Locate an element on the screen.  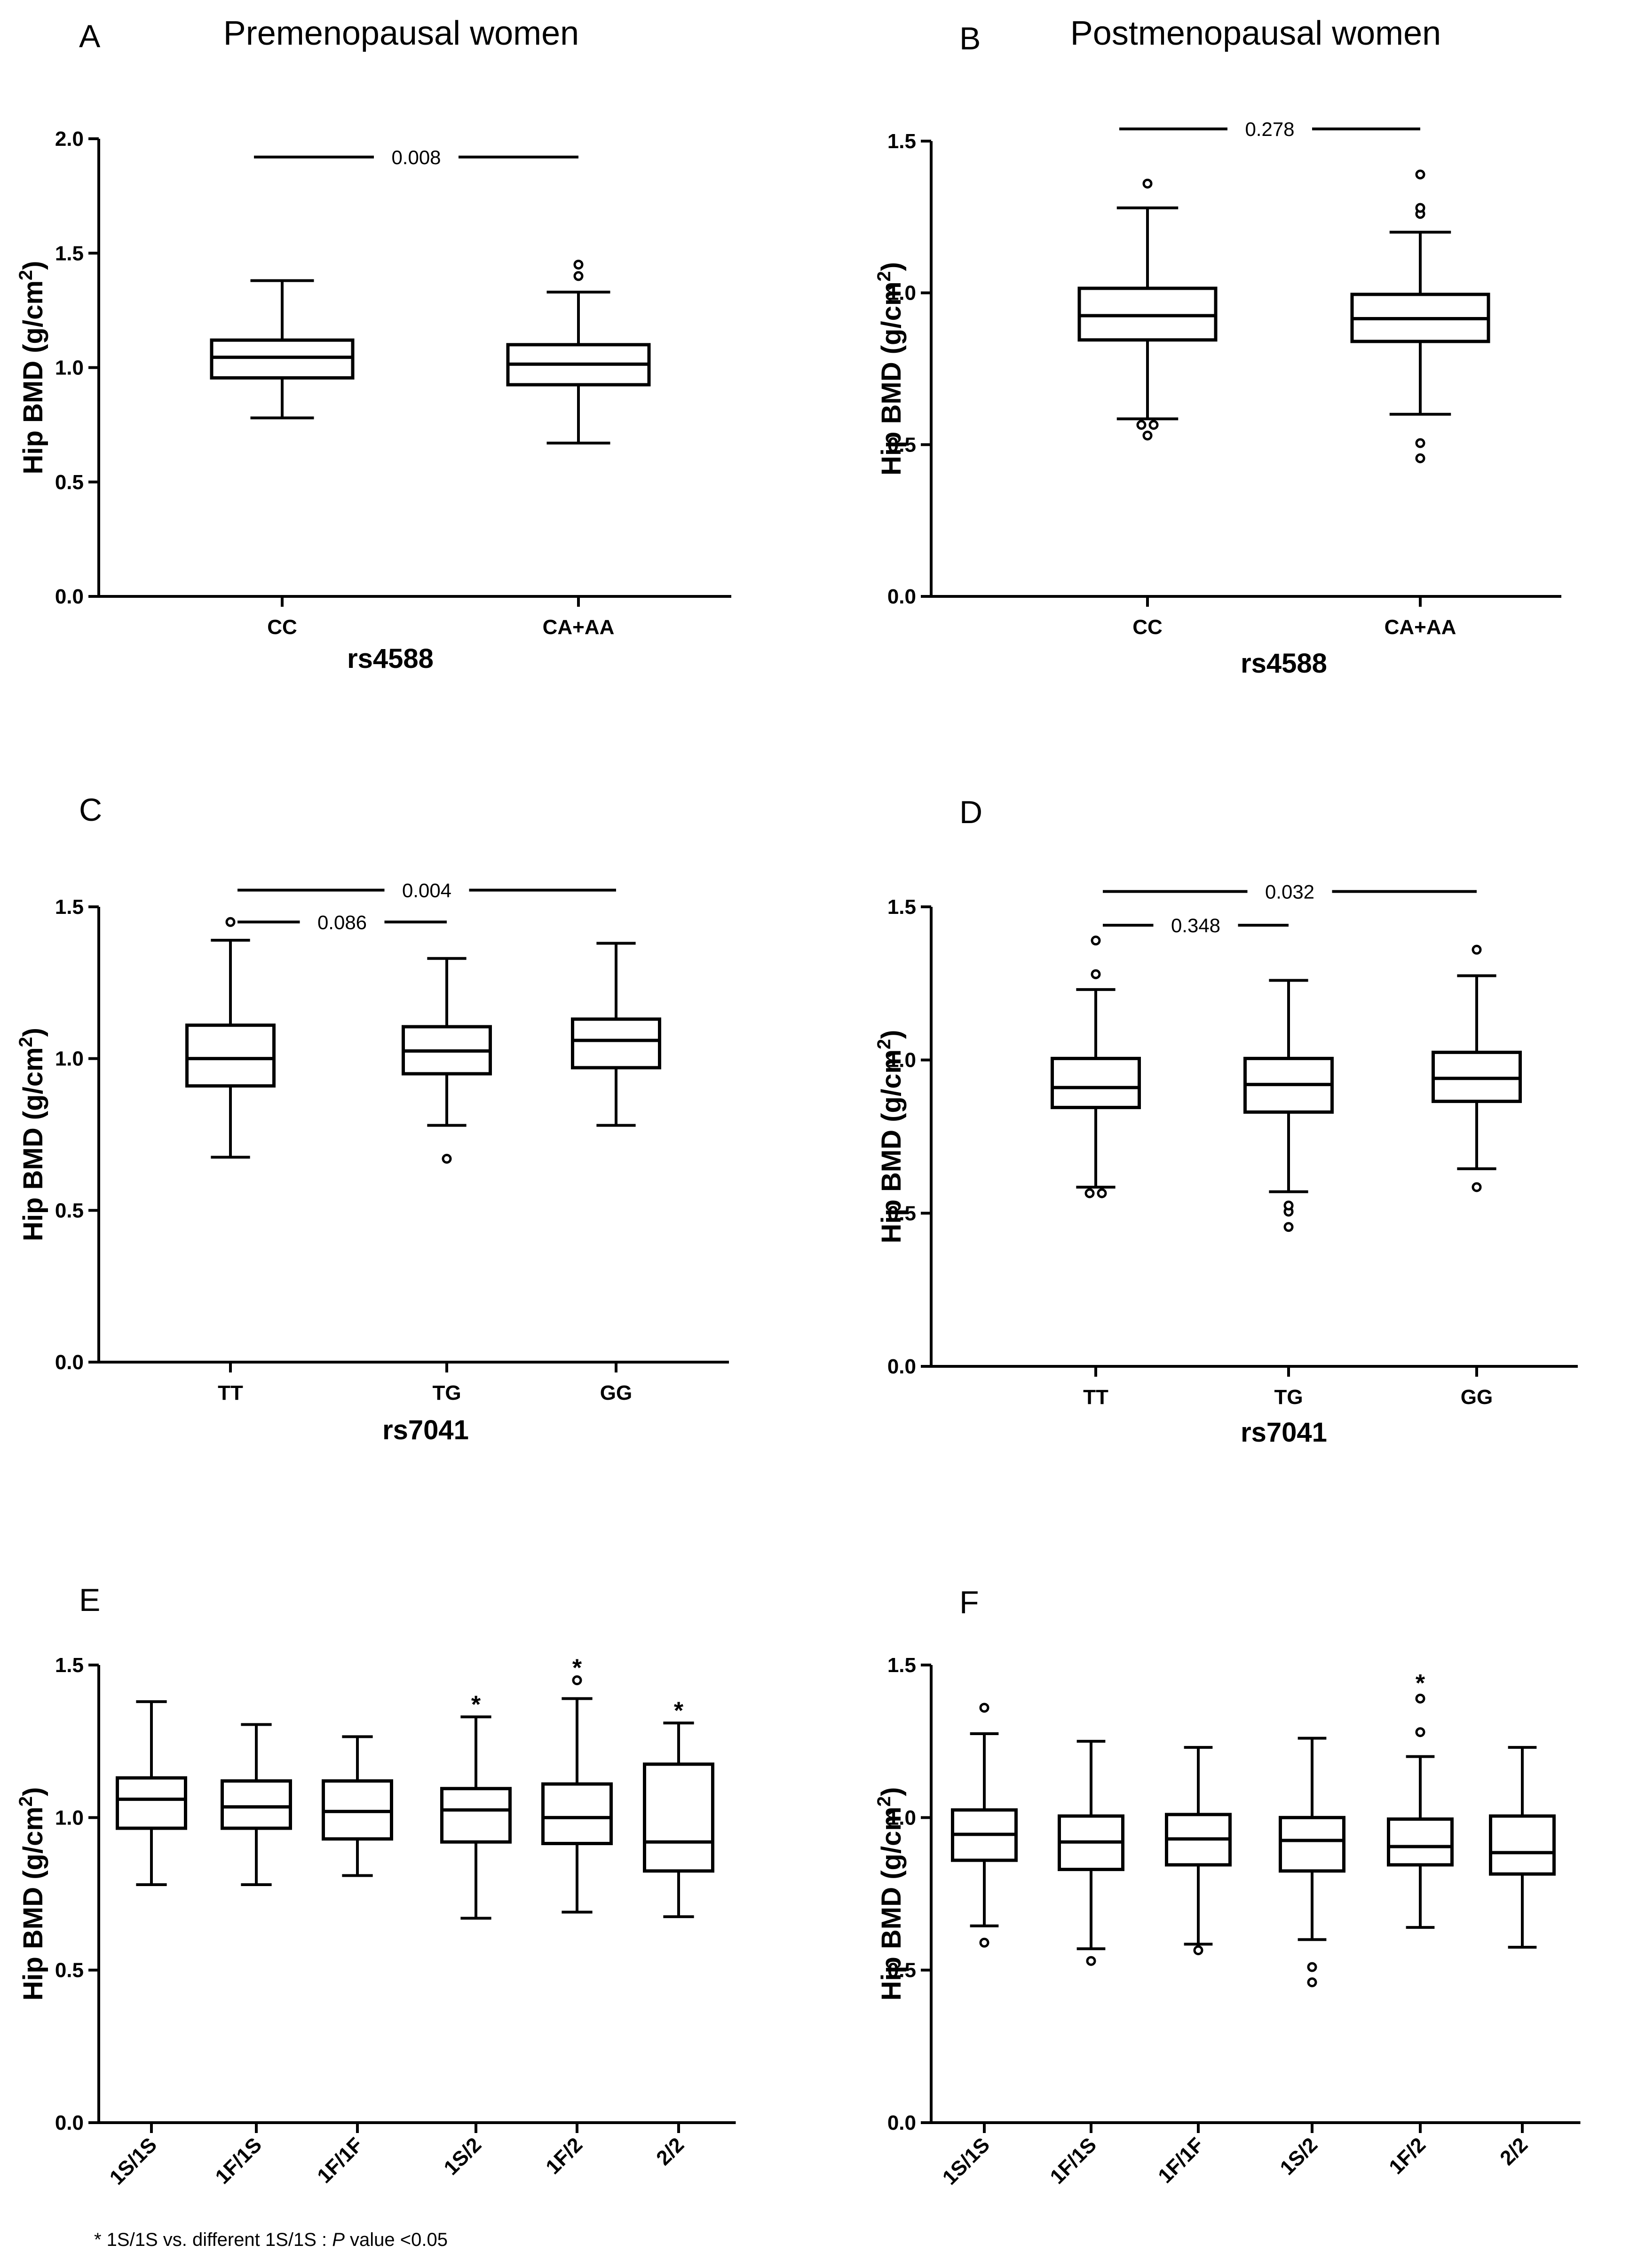
panel-a-ytick-label: 0.5 is located at coordinates (70, 482).